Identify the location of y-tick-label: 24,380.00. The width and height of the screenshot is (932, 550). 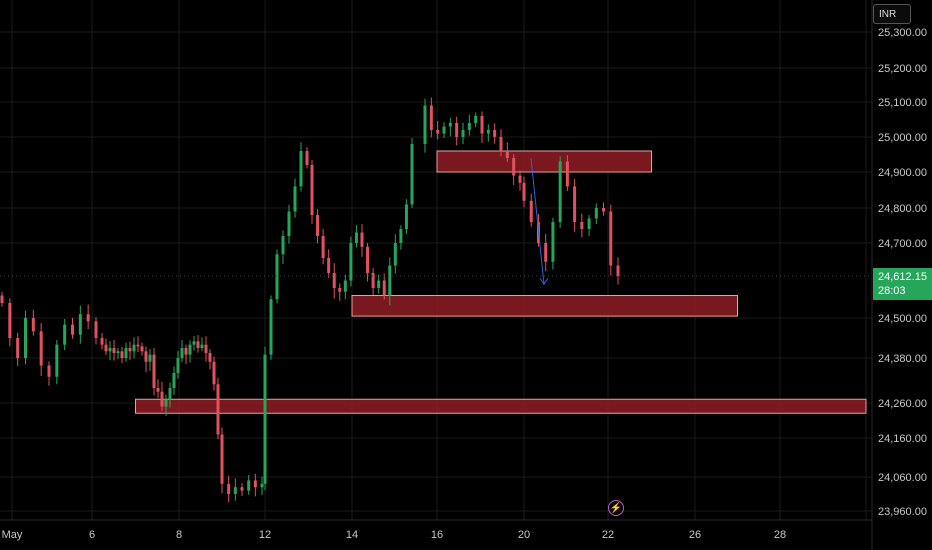
(902, 359).